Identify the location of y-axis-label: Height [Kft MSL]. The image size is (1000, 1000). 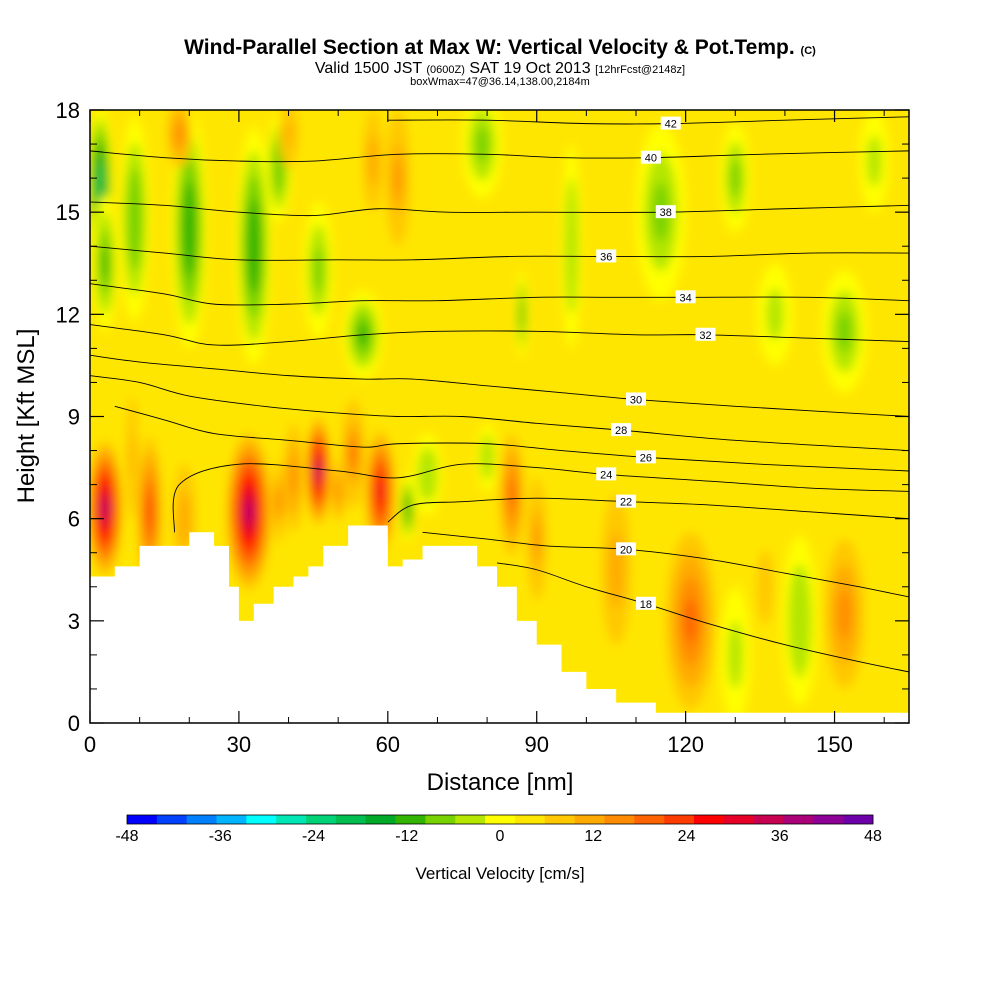
(26, 416).